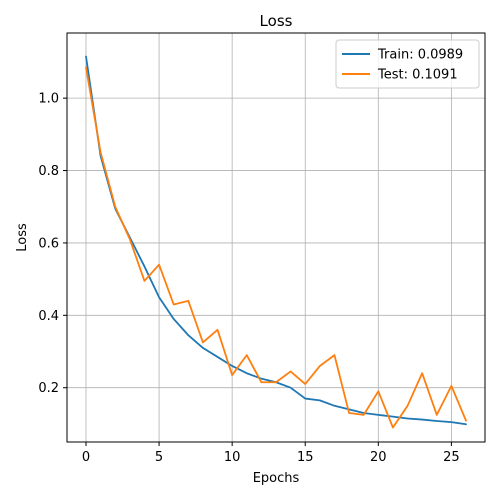 The width and height of the screenshot is (500, 500). I want to click on y-tick-label: 0.6, so click(48, 243).